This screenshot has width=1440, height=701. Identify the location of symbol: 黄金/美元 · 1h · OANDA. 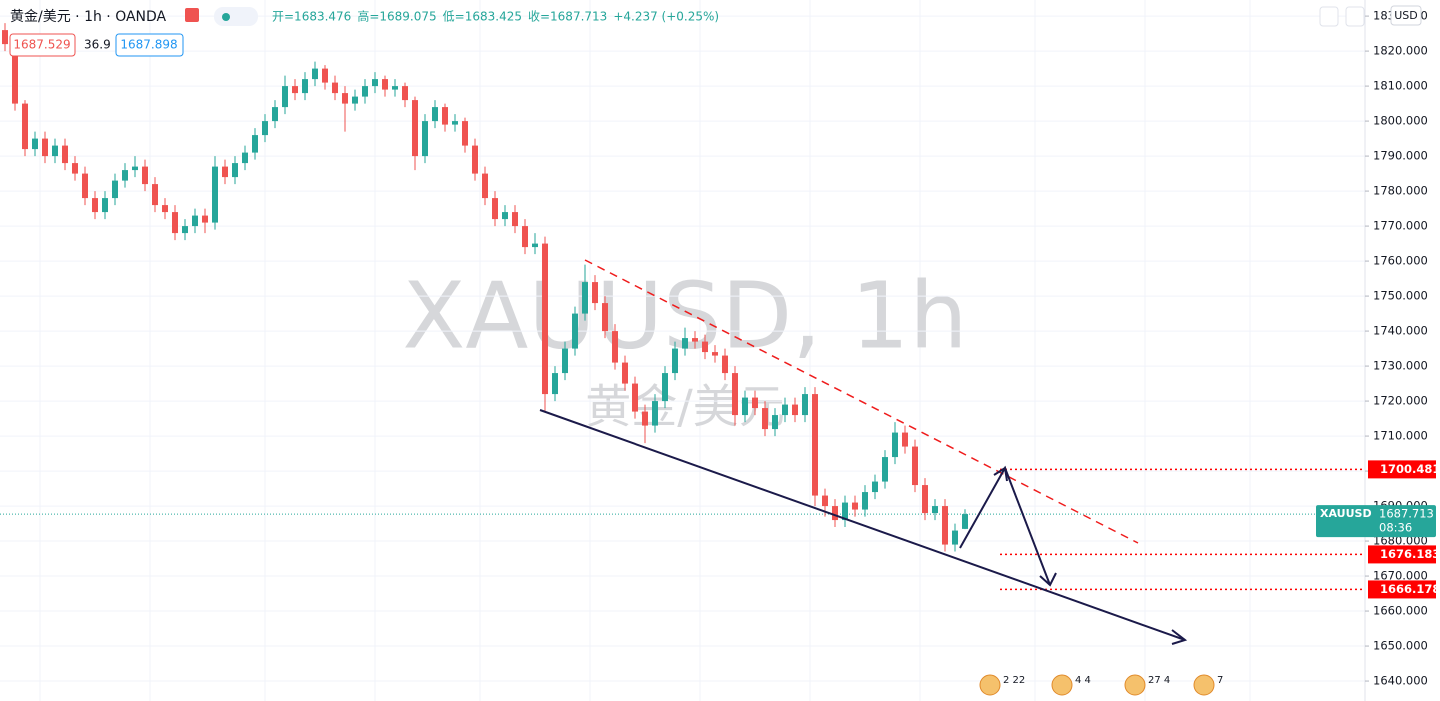
(88, 16).